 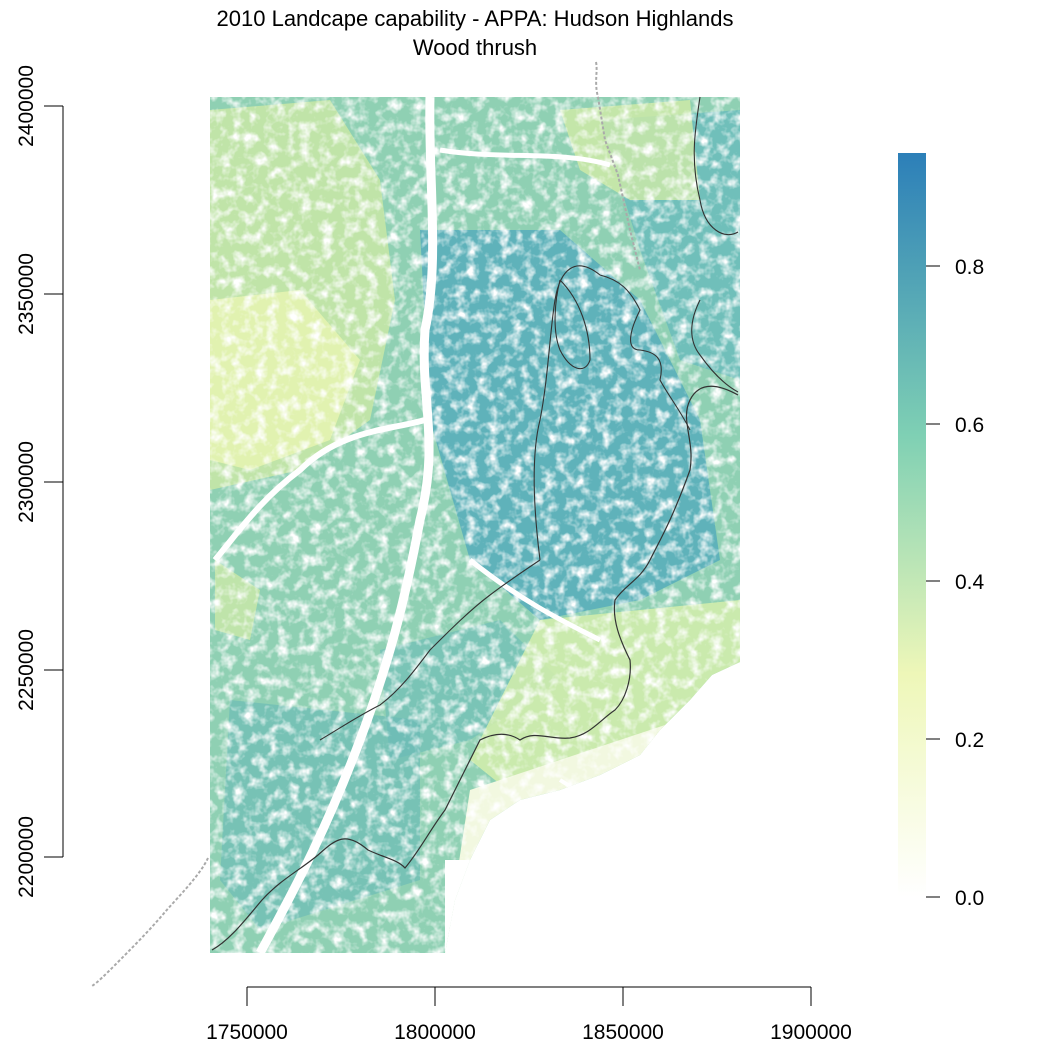 What do you see at coordinates (969, 425) in the screenshot?
I see `legend-tick-label: 0.6` at bounding box center [969, 425].